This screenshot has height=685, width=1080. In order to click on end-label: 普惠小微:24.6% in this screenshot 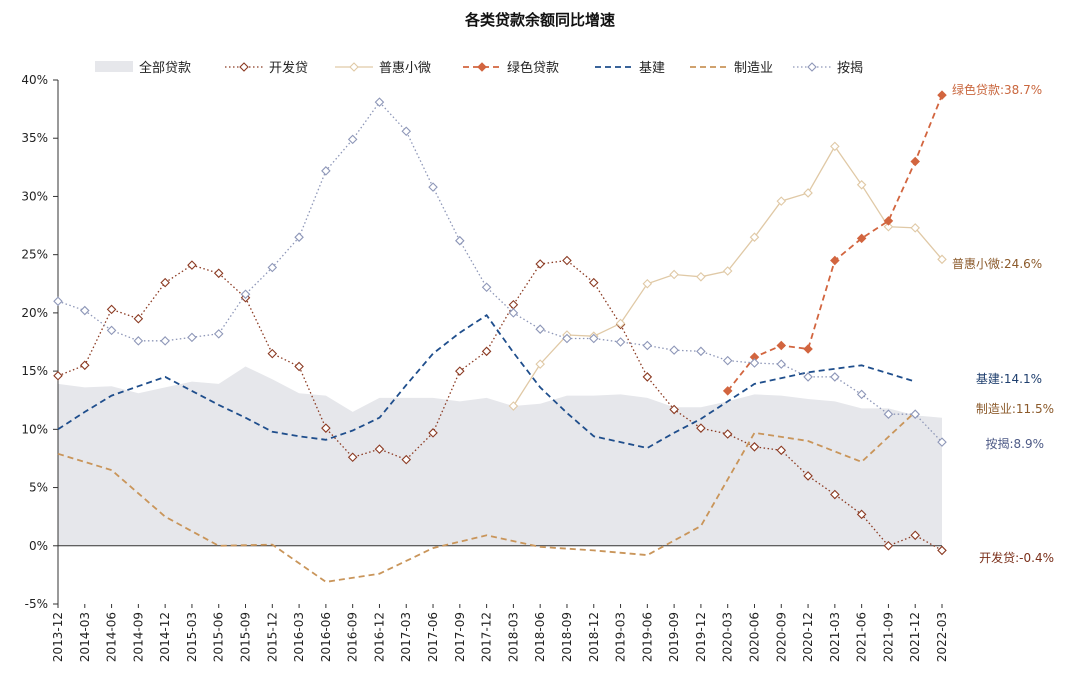, I will do `click(997, 264)`.